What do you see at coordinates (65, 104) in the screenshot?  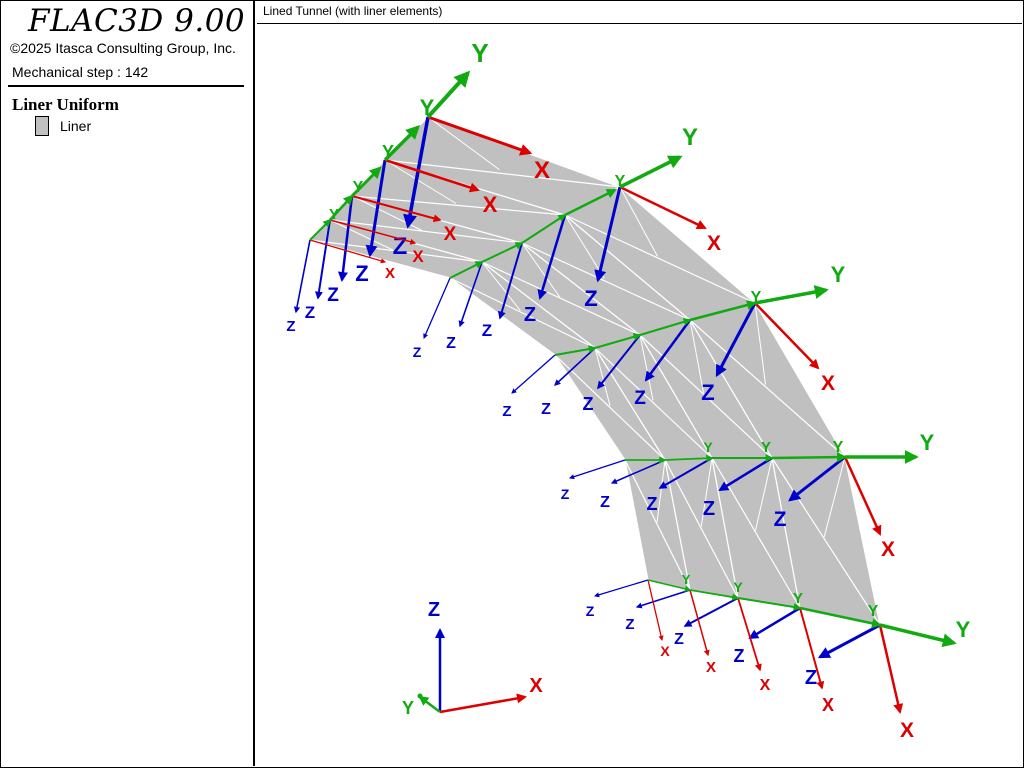 I see `legend-heading: Liner Uniform` at bounding box center [65, 104].